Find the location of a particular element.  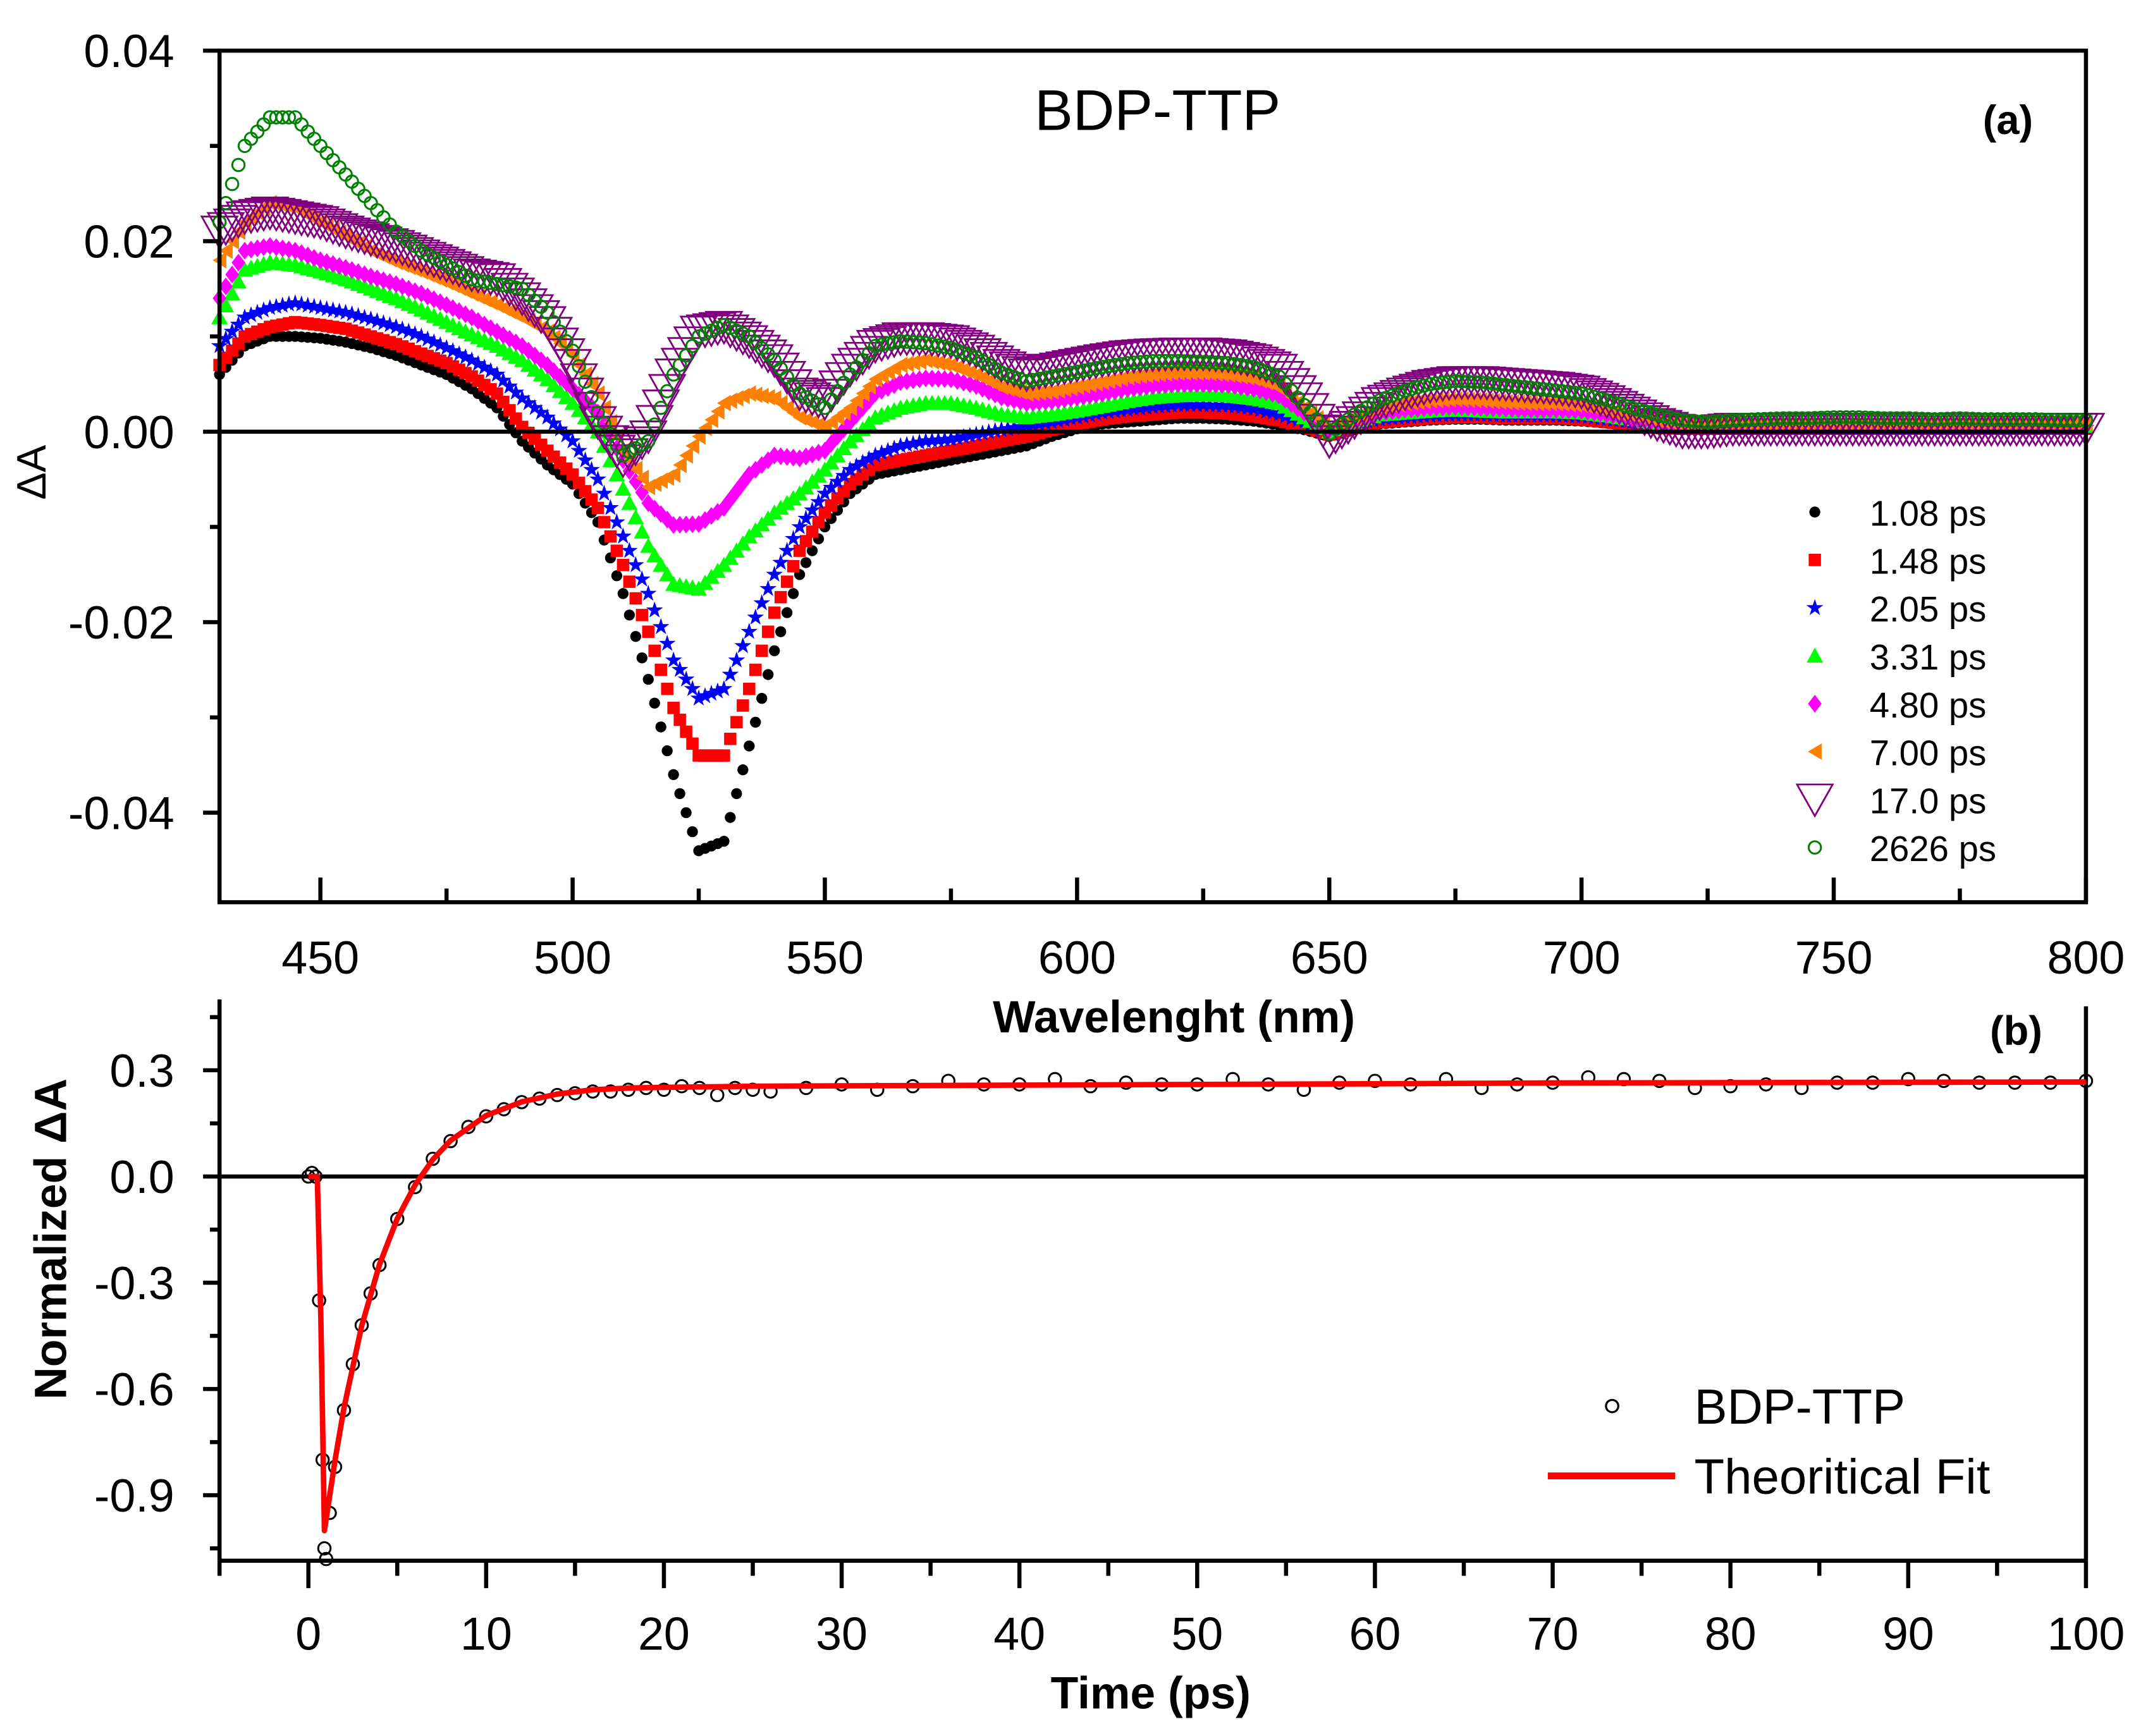

y-tick-label: 0.00 is located at coordinates (128, 432).